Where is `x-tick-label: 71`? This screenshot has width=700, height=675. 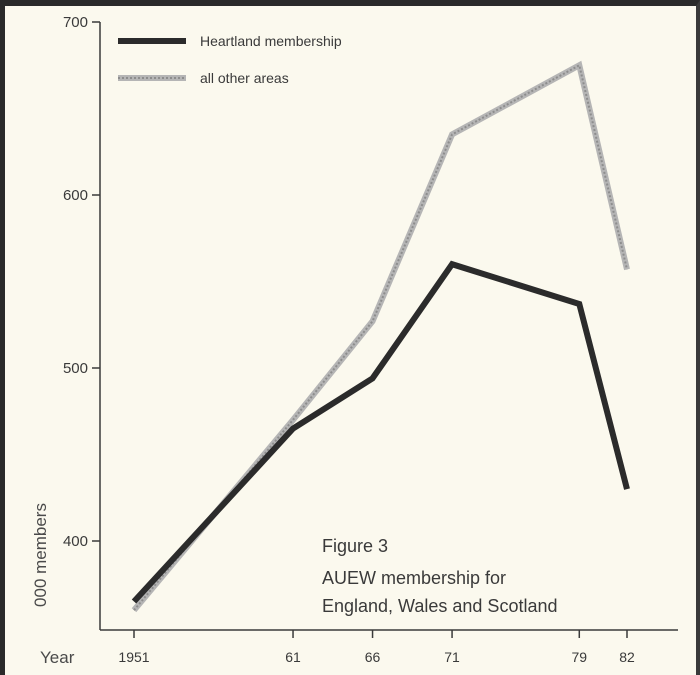
x-tick-label: 71 is located at coordinates (452, 657).